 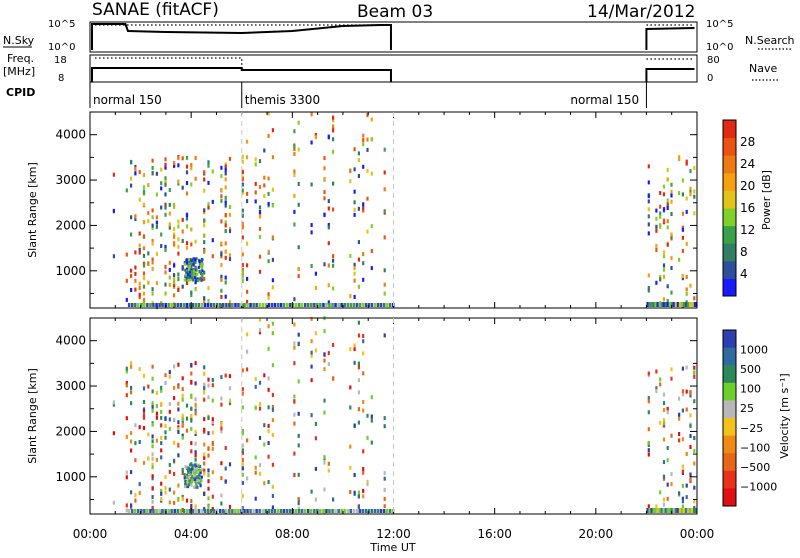 I want to click on velocity-ylabel: Slant Range [km], so click(x=32, y=416).